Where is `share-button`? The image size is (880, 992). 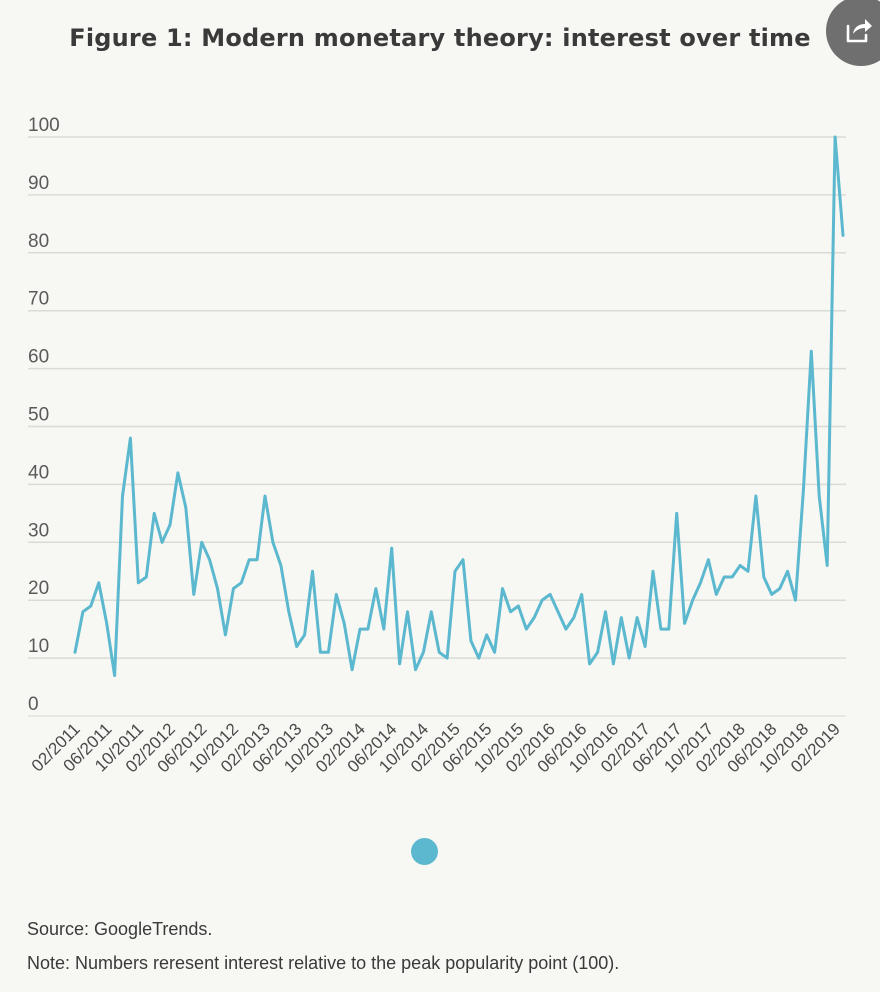 share-button is located at coordinates (853, 33).